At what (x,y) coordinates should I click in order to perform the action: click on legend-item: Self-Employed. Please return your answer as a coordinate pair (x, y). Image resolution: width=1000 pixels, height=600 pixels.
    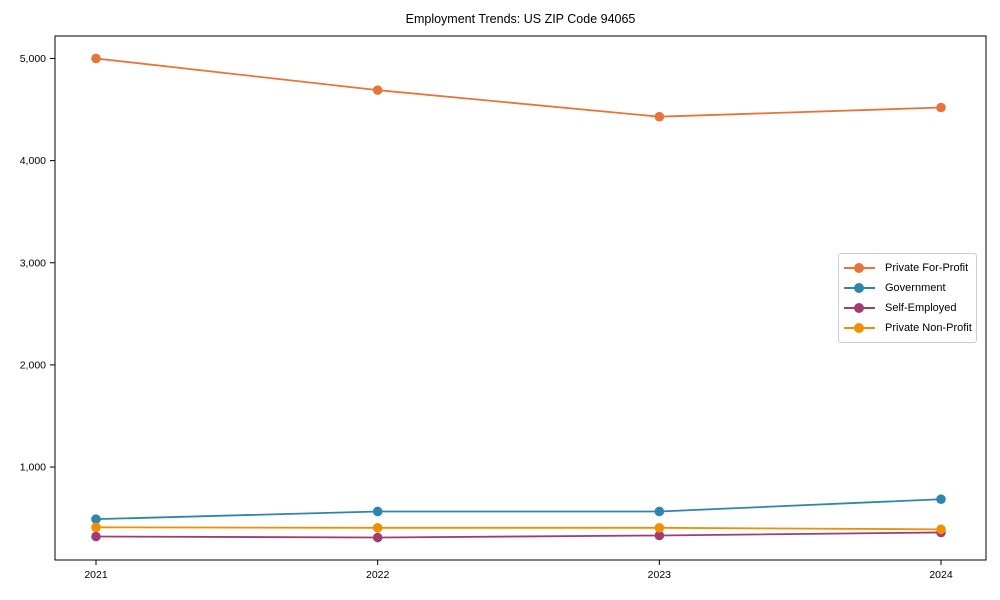
    Looking at the image, I should click on (907, 308).